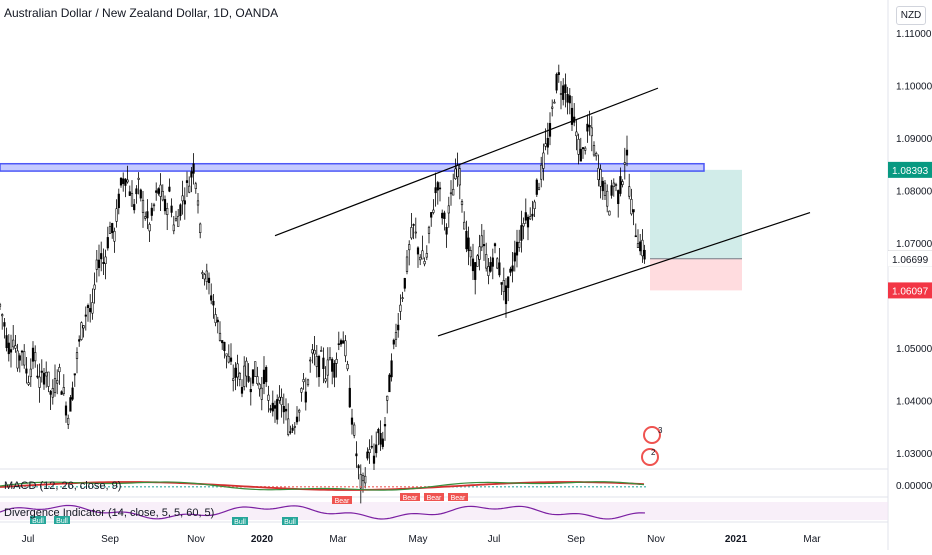 This screenshot has height=555, width=932. I want to click on currency-button: NZD, so click(911, 15).